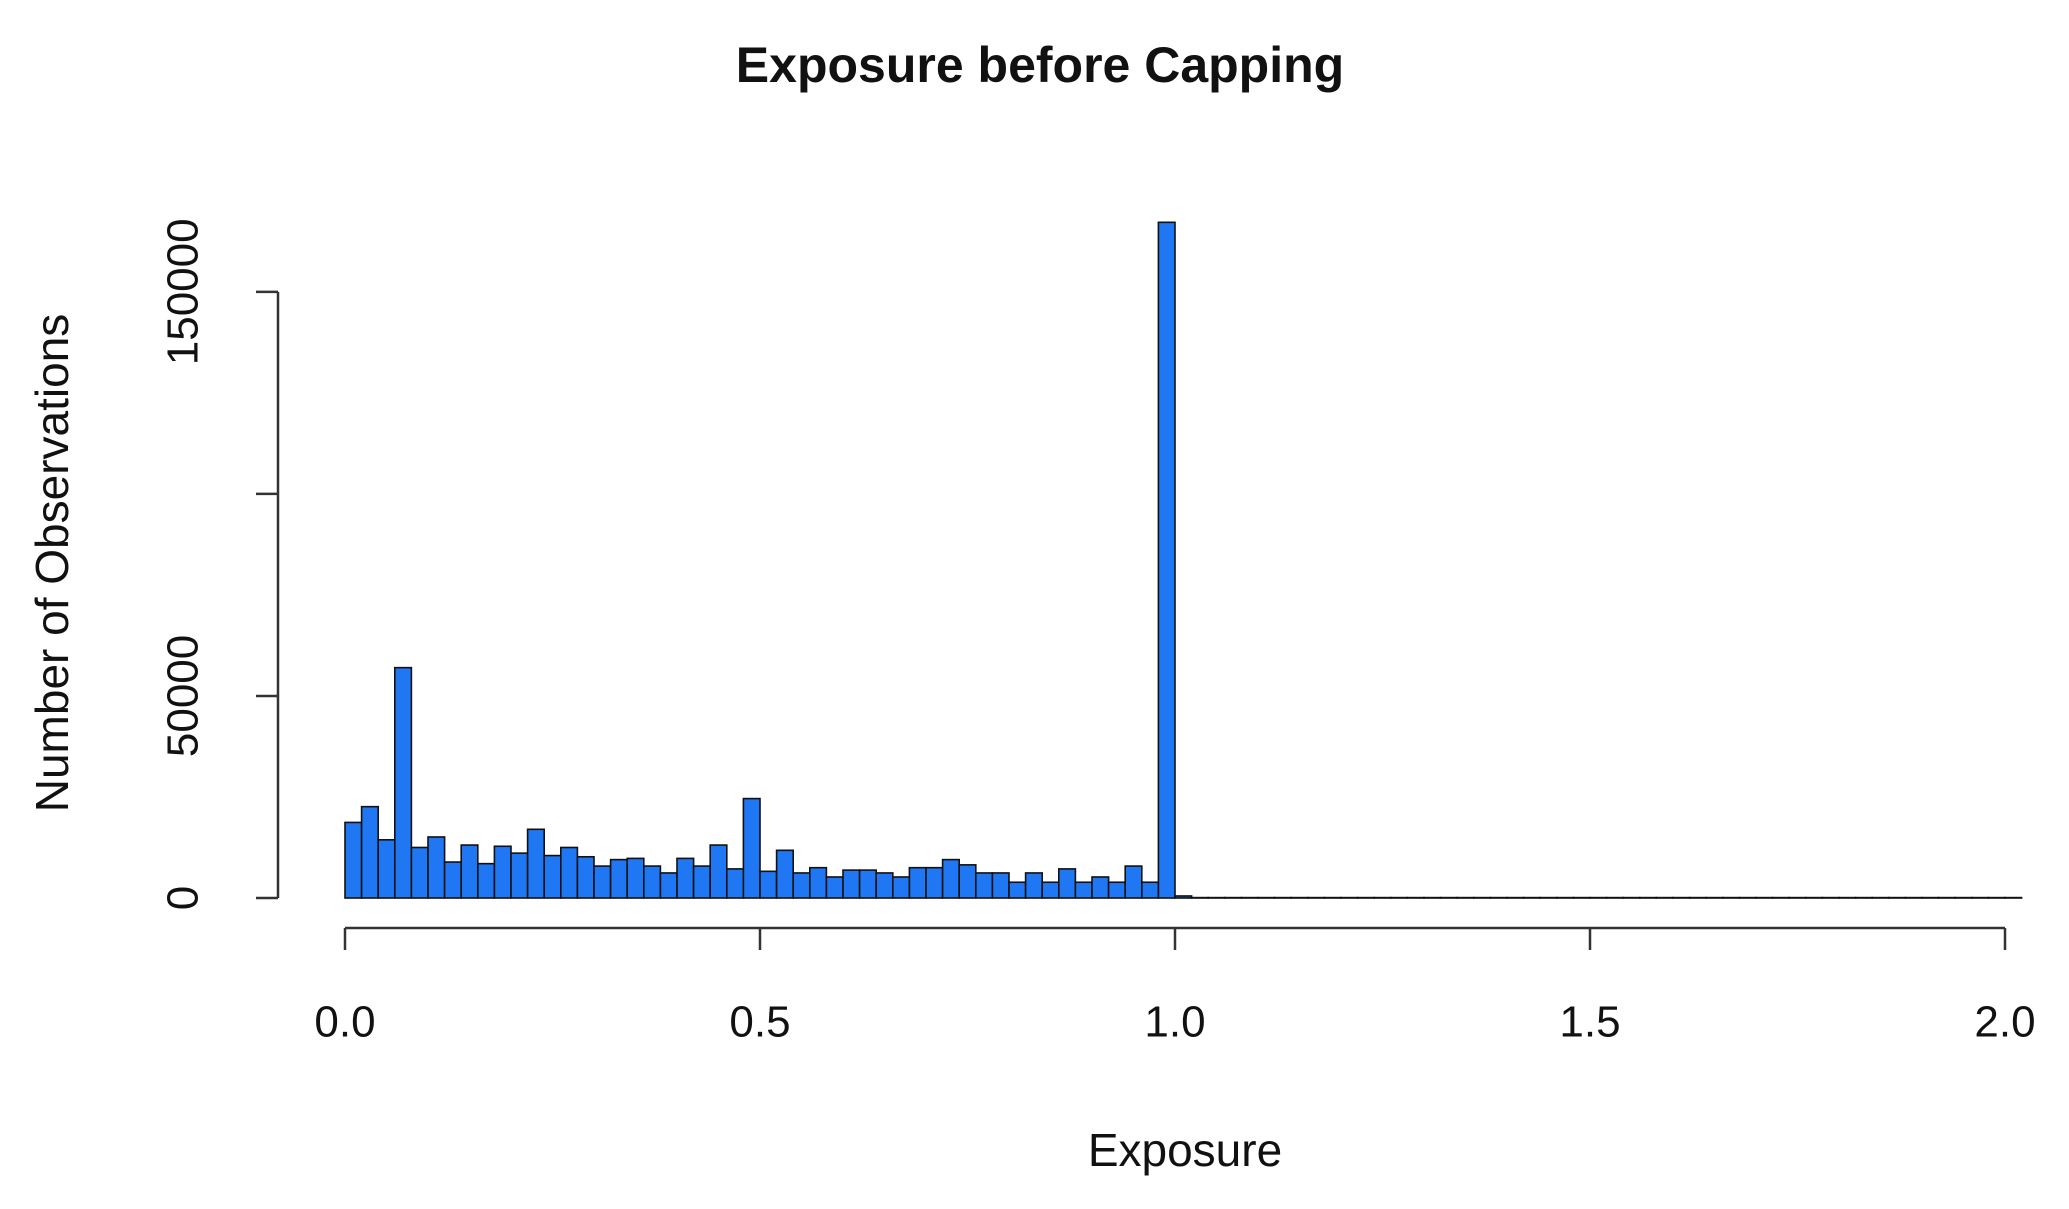  I want to click on y-axis-label: Number of Observations, so click(52, 563).